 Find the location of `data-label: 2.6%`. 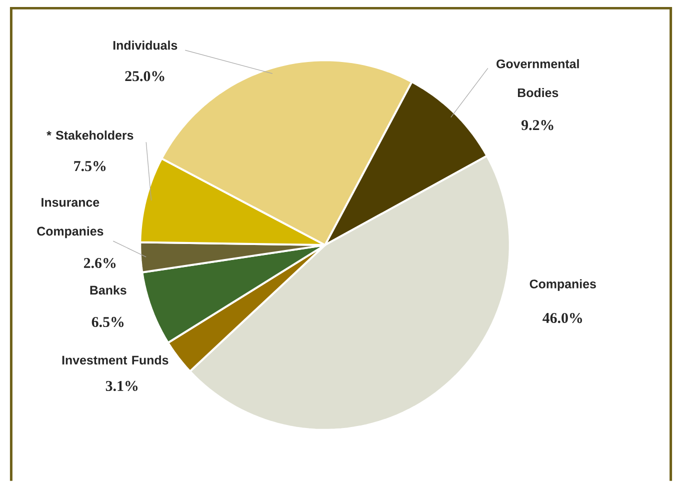

data-label: 2.6% is located at coordinates (100, 263).